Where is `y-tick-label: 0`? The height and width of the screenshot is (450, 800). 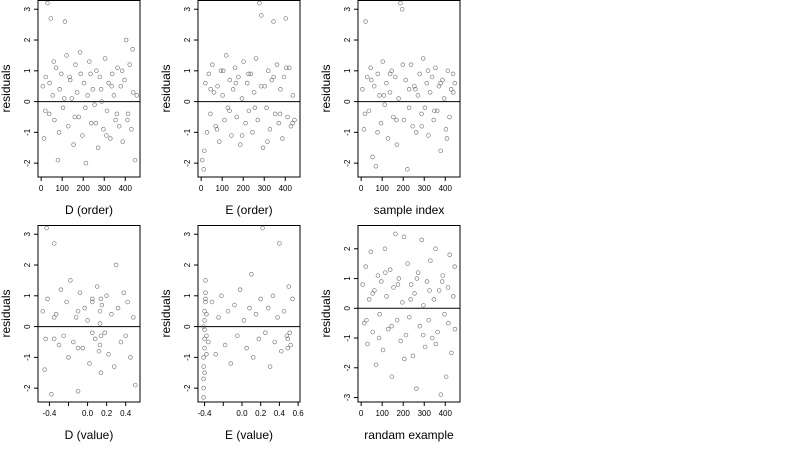
y-tick-label: 0 is located at coordinates (347, 308).